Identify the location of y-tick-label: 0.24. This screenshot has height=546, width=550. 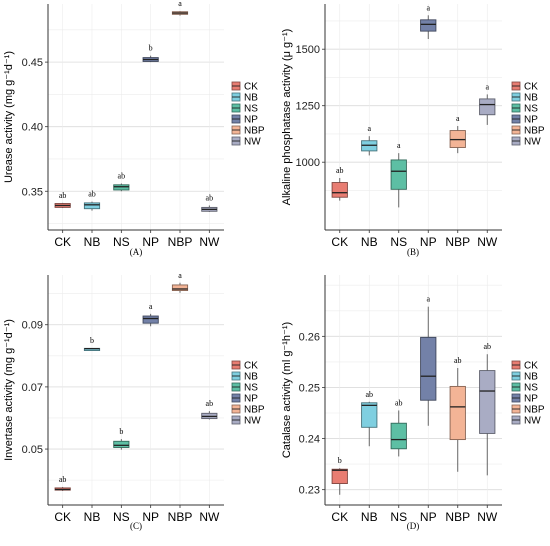
(309, 440).